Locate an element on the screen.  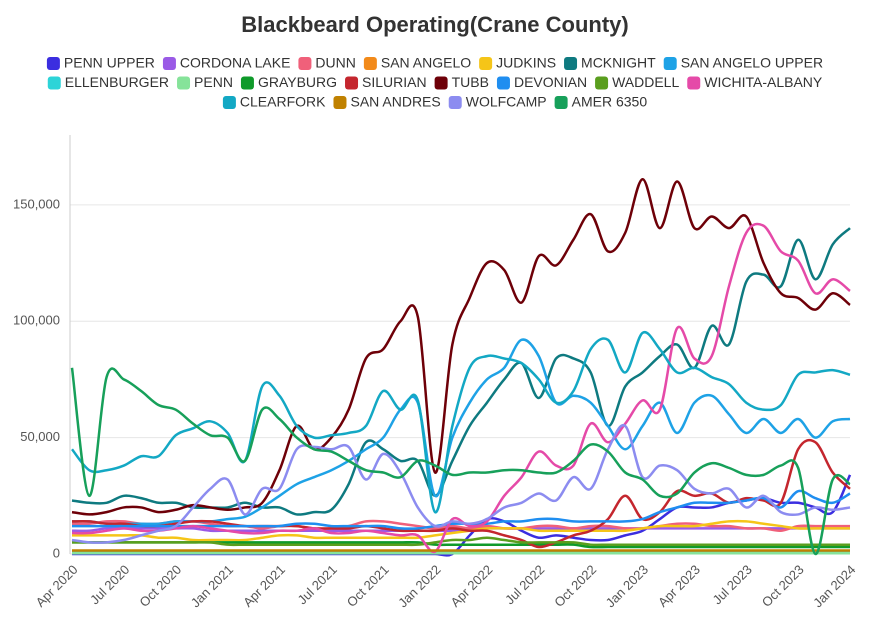
legend-item: SAN ANGELO UPPER is located at coordinates (743, 63).